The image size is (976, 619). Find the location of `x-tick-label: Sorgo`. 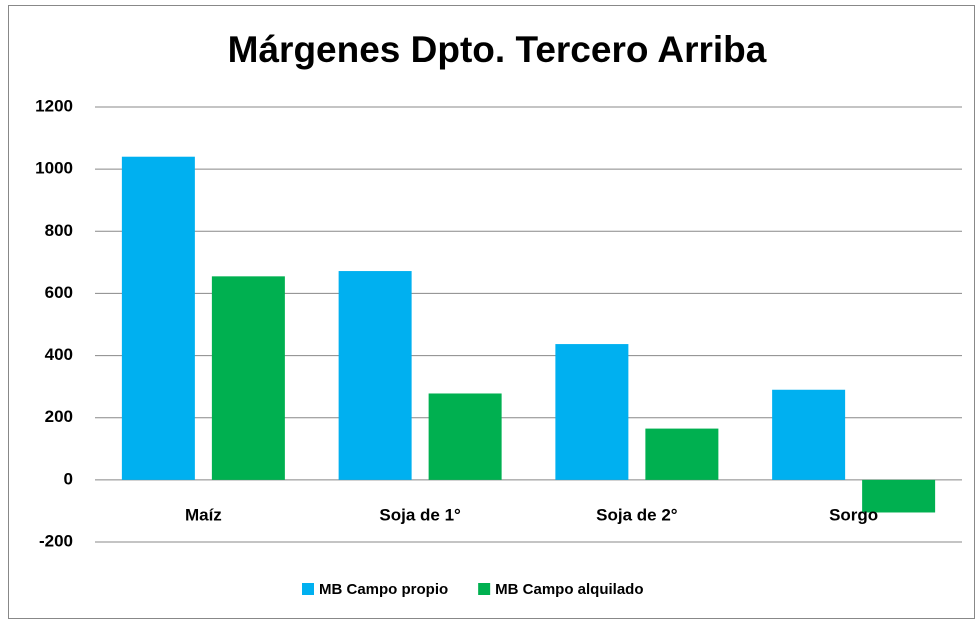

x-tick-label: Sorgo is located at coordinates (853, 514).